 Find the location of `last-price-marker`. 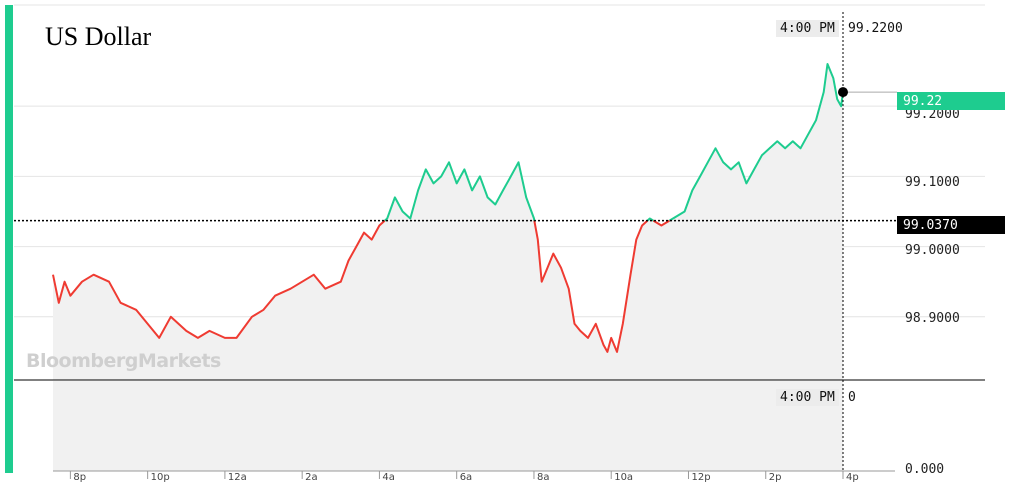

last-price-marker is located at coordinates (843, 92).